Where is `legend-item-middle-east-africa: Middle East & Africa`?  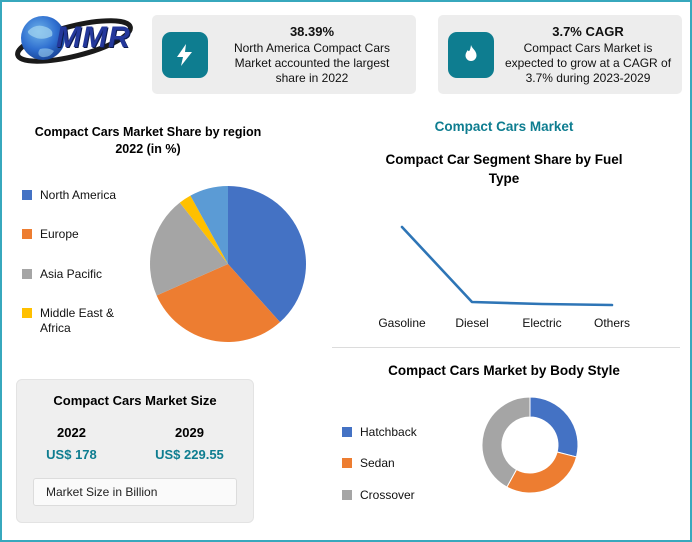 legend-item-middle-east-africa: Middle East & Africa is located at coordinates (78, 320).